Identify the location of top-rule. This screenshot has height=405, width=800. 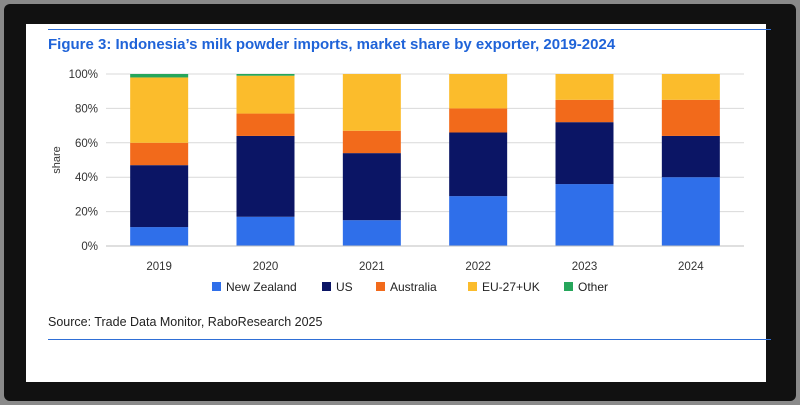
(409, 29).